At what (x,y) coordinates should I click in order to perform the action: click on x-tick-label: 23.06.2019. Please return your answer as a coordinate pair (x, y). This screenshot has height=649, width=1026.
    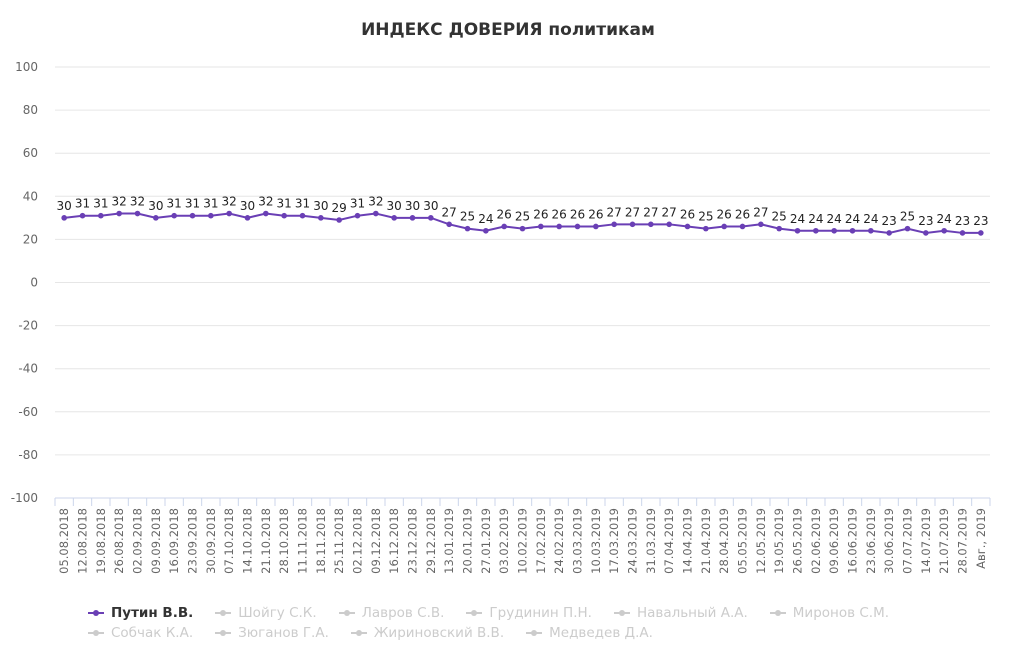
    Looking at the image, I should click on (871, 541).